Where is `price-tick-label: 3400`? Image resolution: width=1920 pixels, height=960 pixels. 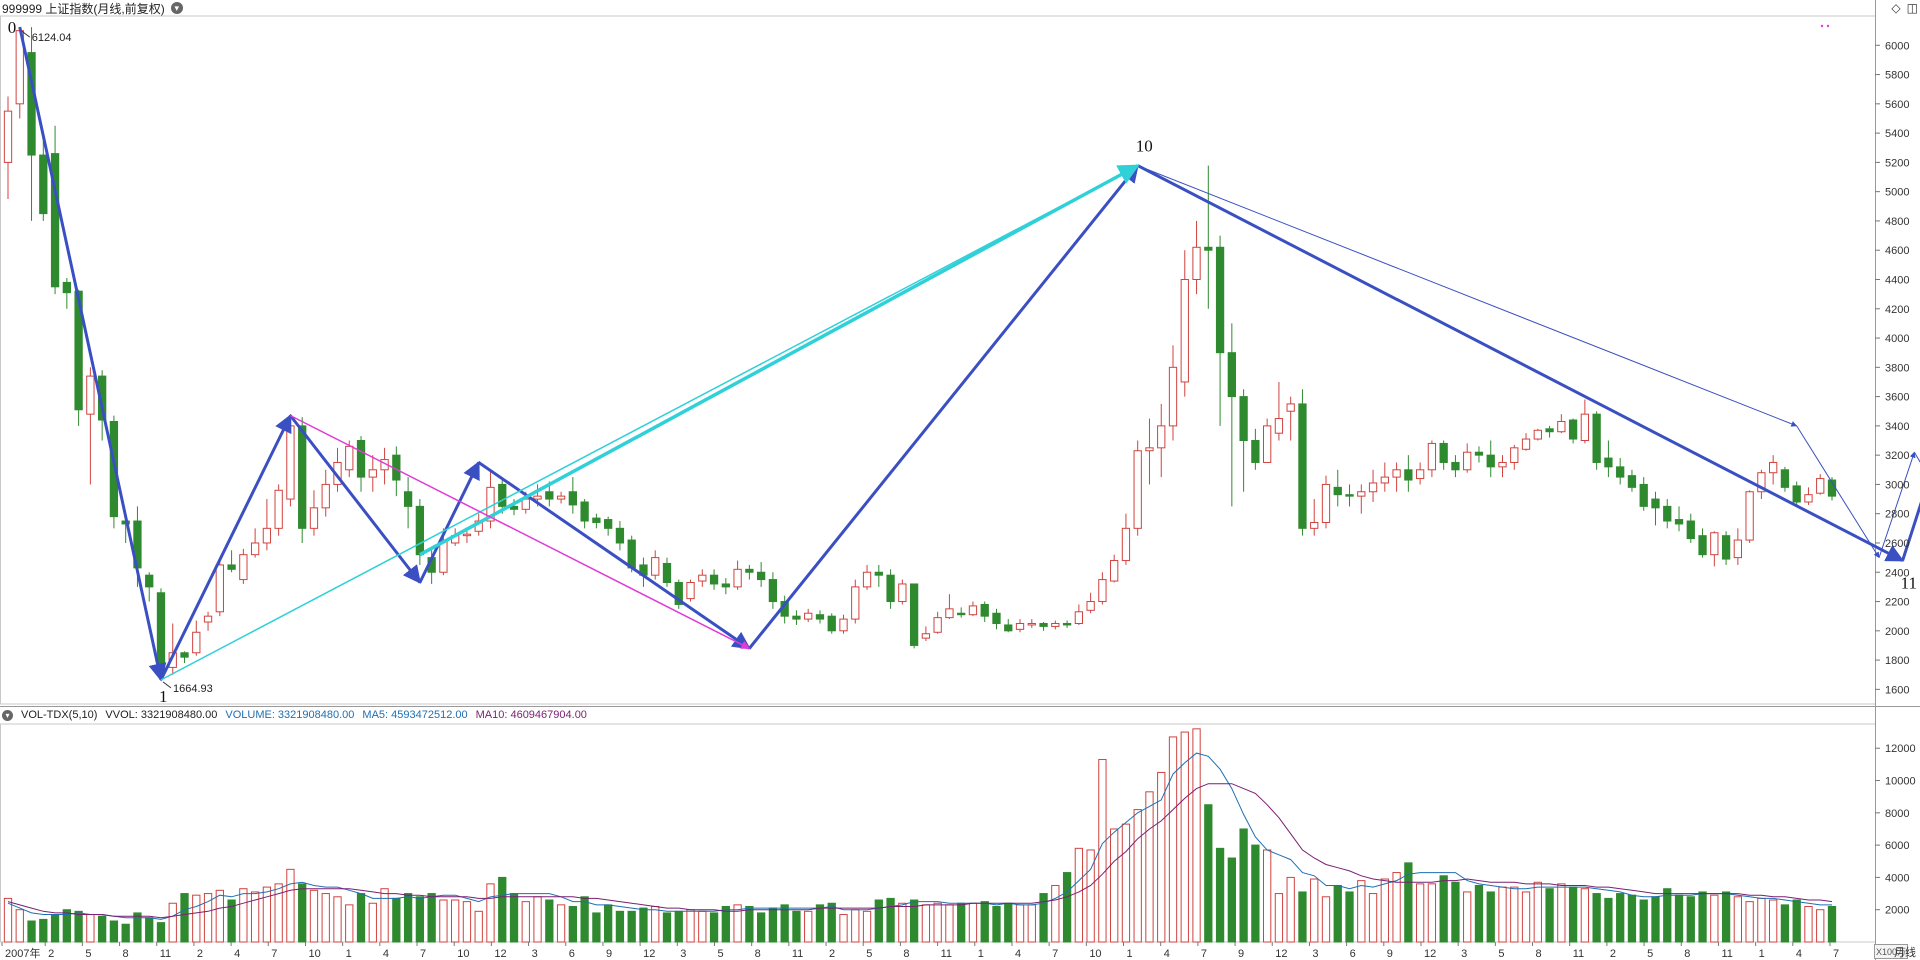
price-tick-label: 3400 is located at coordinates (1897, 427).